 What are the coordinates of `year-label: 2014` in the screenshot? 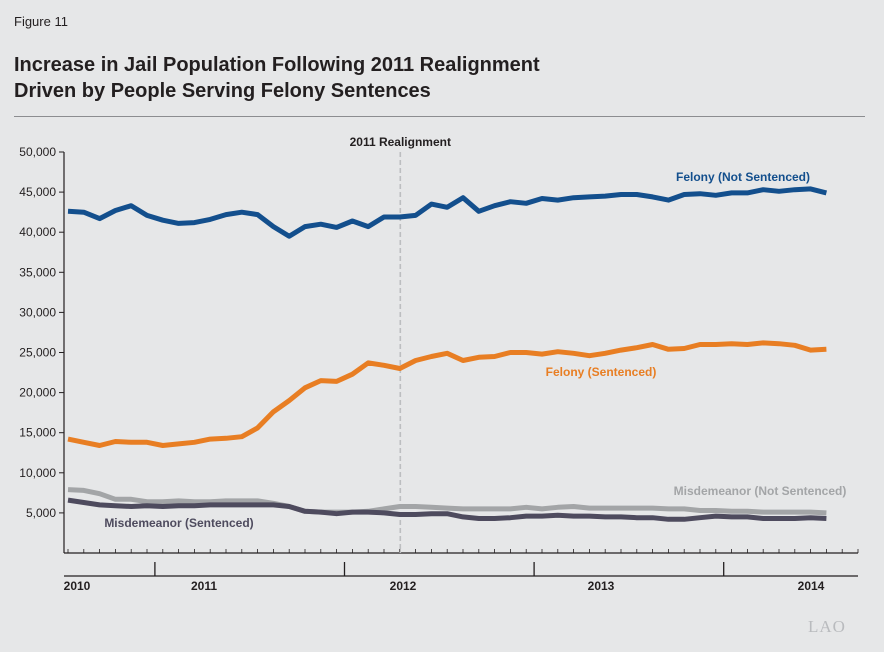 It's located at (811, 586).